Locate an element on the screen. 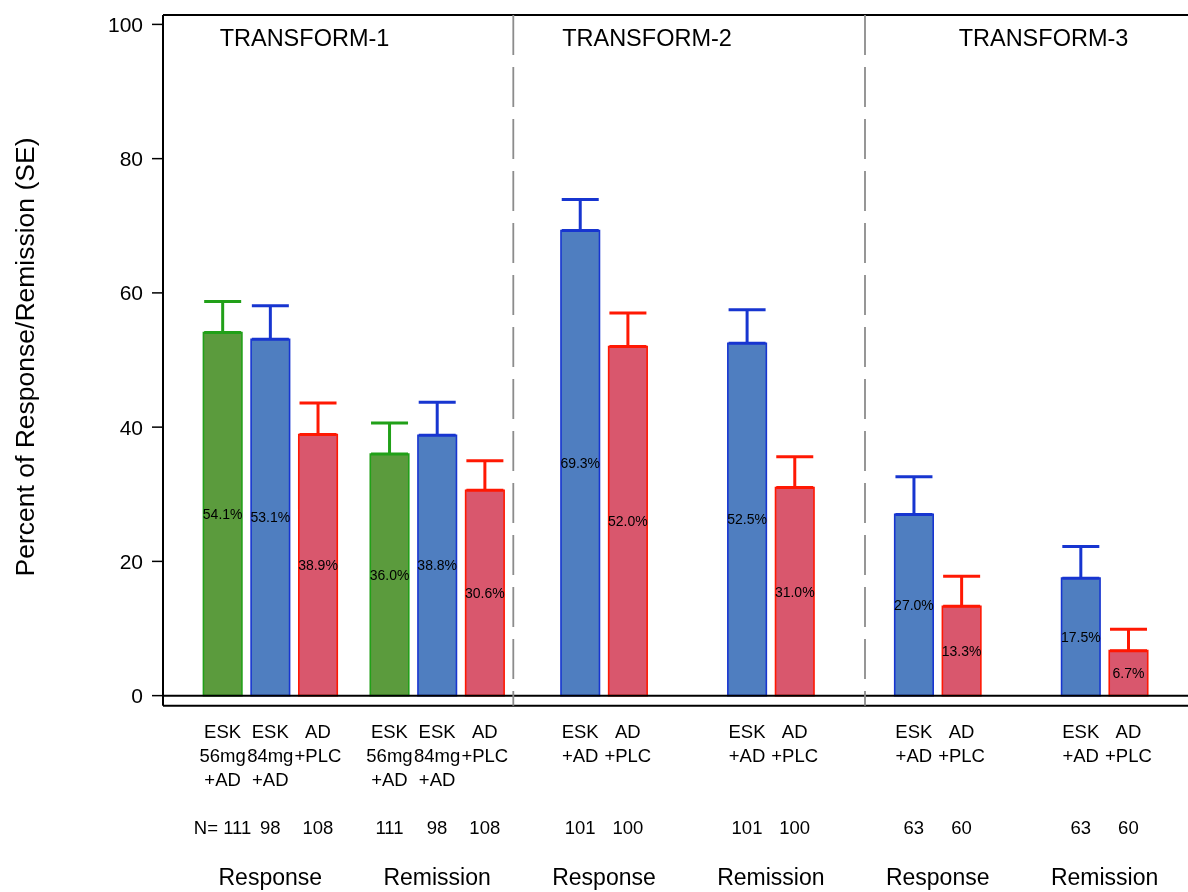 Image resolution: width=1188 pixels, height=892 pixels. y-tick-label: 20 is located at coordinates (131, 561).